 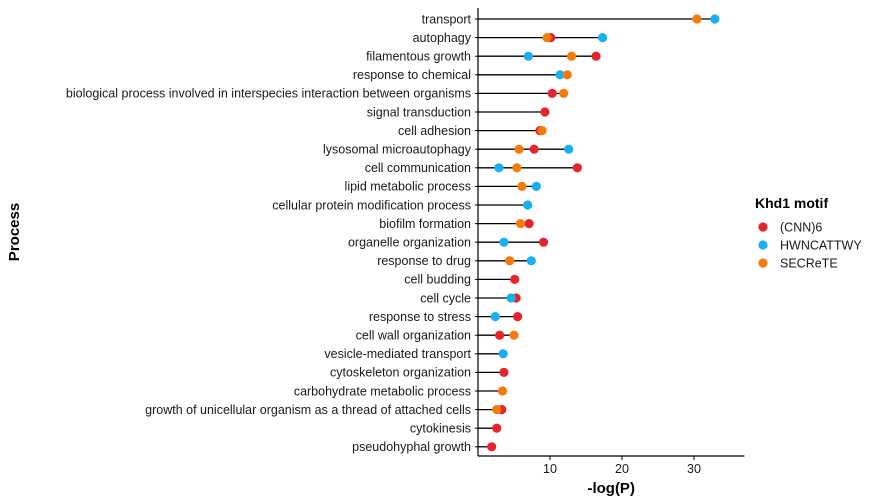 I want to click on point-cnn-6-cytoskeleton-organization, so click(x=504, y=372).